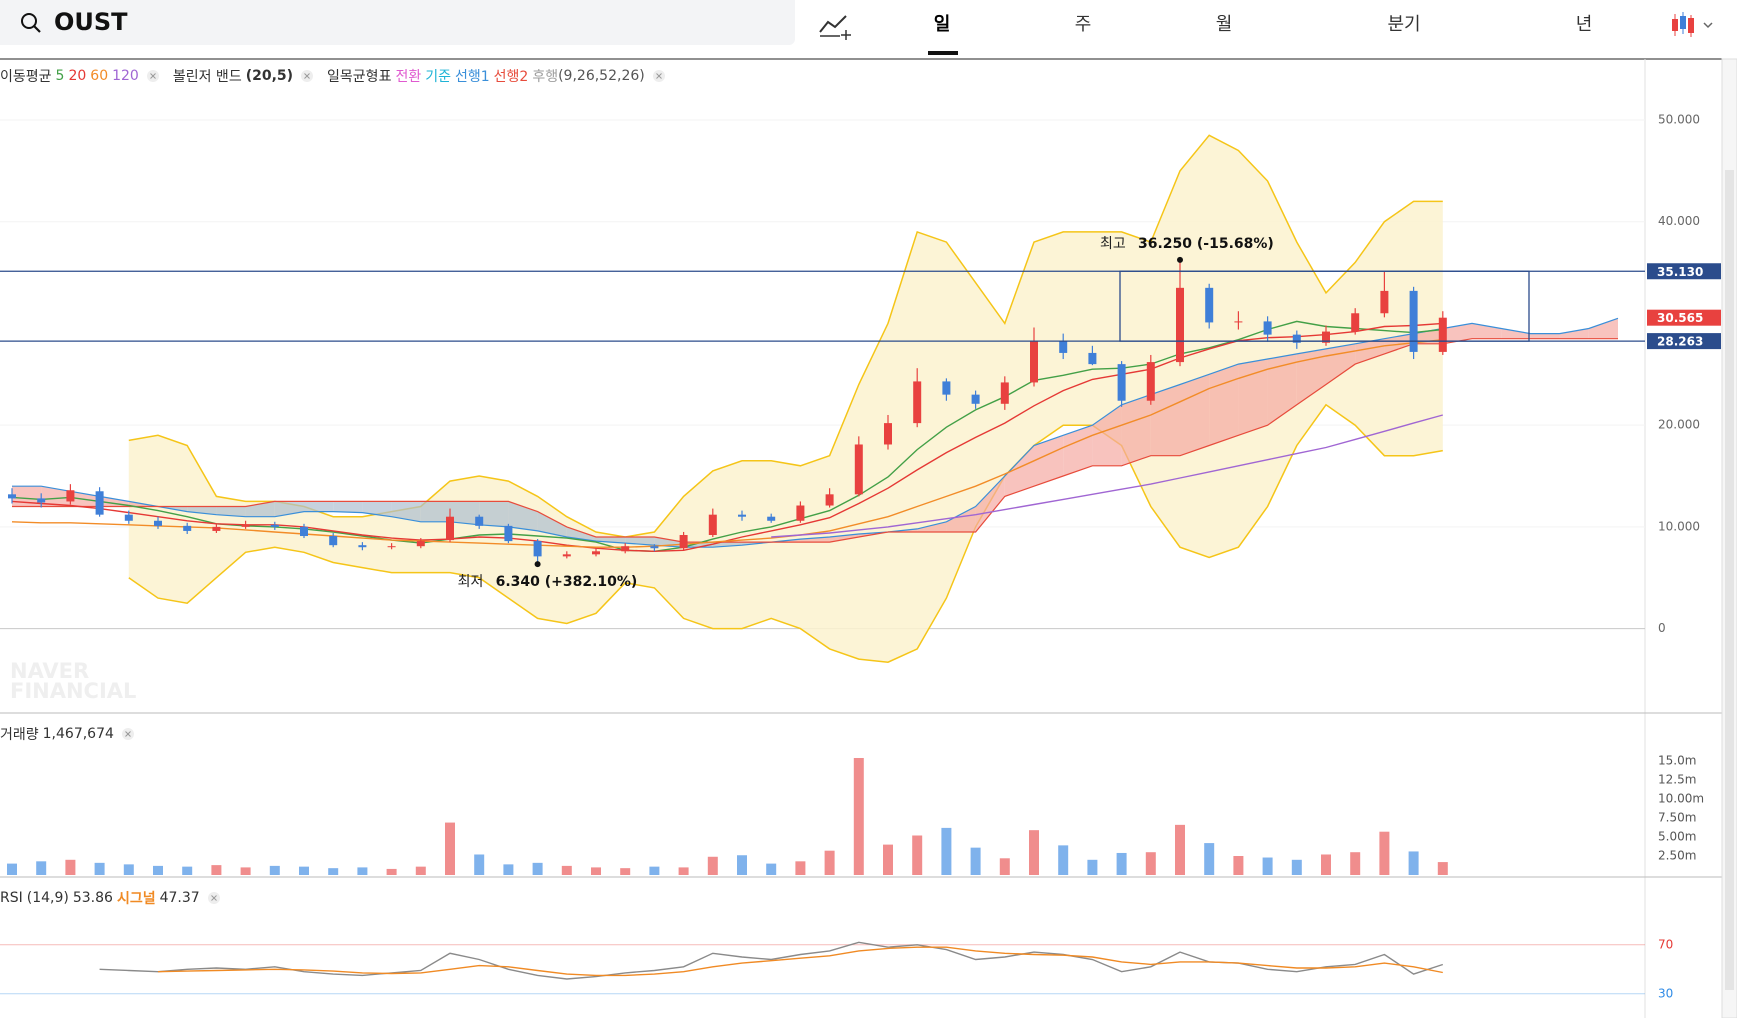  I want to click on legend-value: 53.86, so click(92, 898).